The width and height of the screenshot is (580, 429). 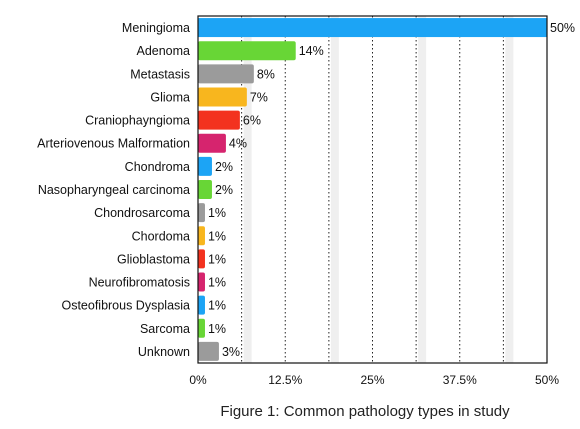 I want to click on category-label: Neurofibromatosis, so click(x=139, y=283).